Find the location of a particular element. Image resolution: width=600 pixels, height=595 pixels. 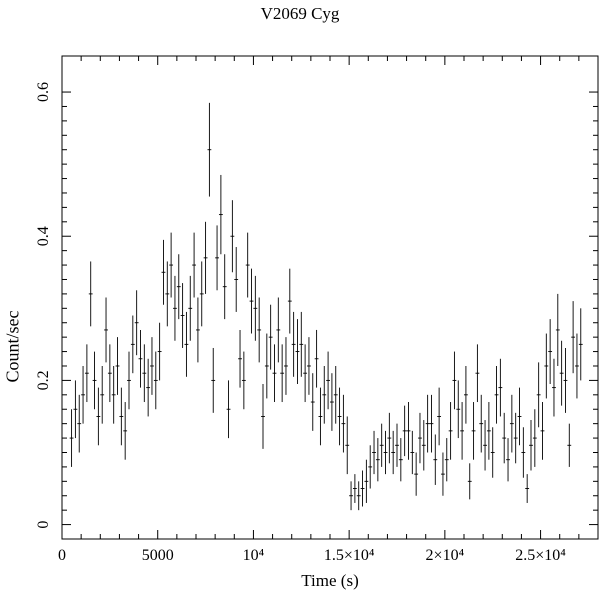

x-tick-label: 0 is located at coordinates (62, 555).